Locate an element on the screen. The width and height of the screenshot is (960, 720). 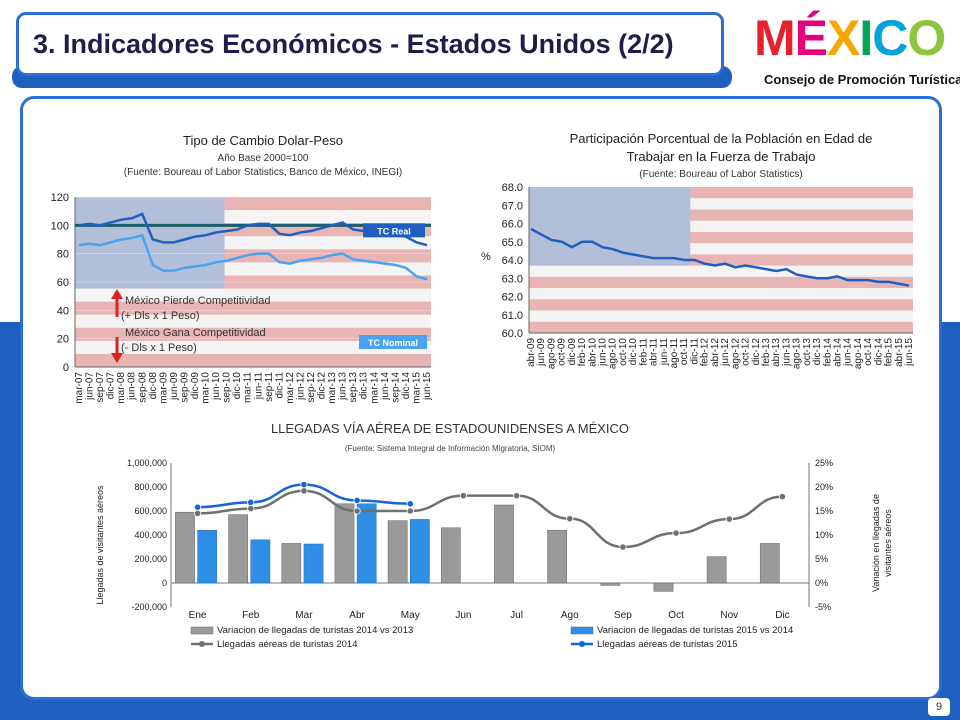
y-tick-label: 60.0 is located at coordinates (512, 334).